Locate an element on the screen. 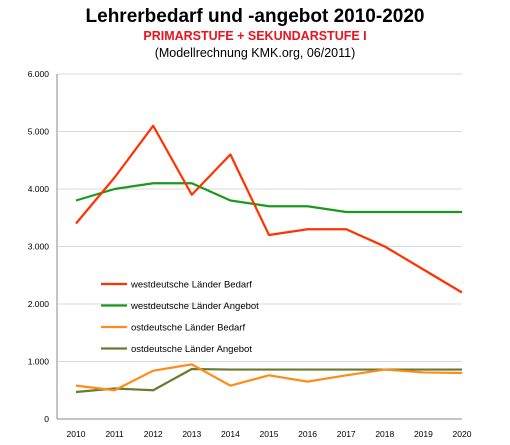  y-tick-labels: 0 1.000 2.000 3.000 4.000 5.000 6.000 is located at coordinates (39, 246).